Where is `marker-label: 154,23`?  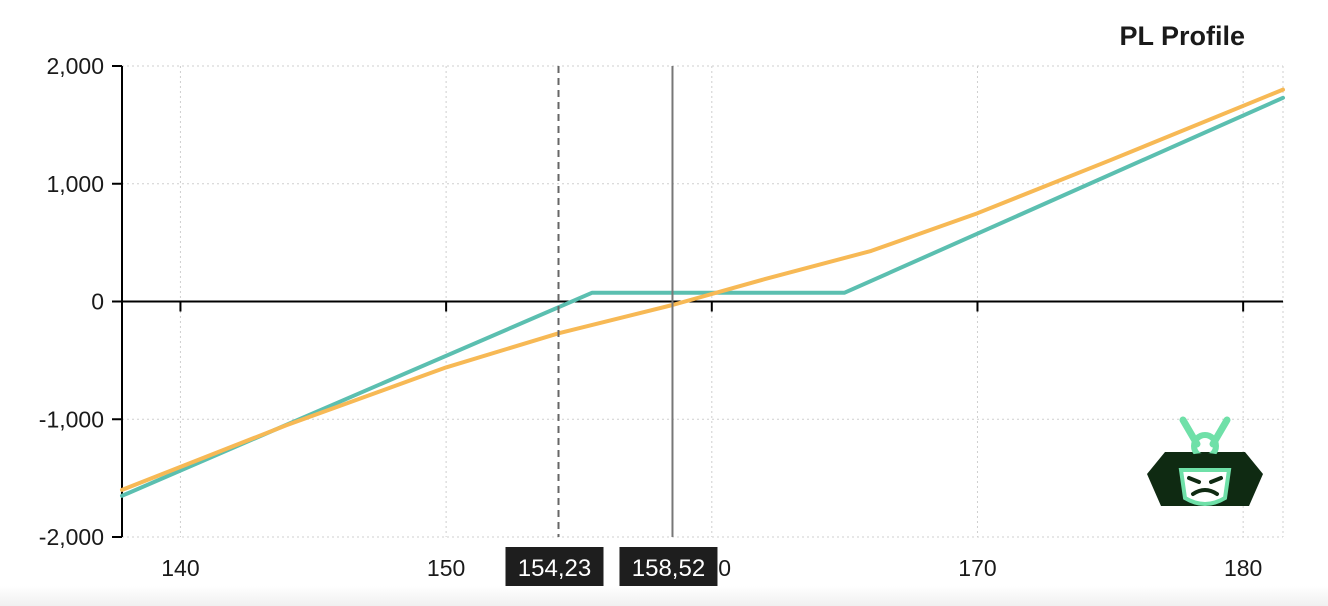
marker-label: 154,23 is located at coordinates (554, 568).